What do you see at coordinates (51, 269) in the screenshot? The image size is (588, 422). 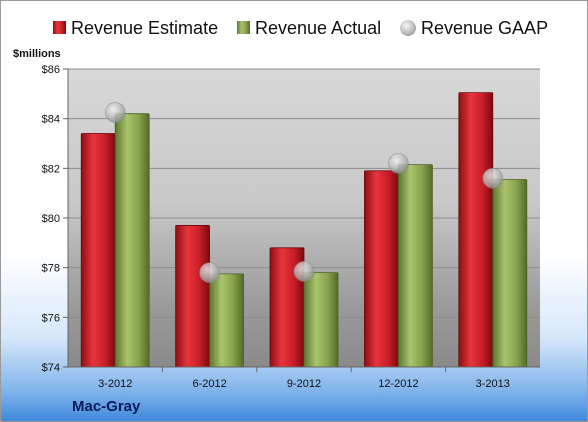 I see `y-tick-label: $78` at bounding box center [51, 269].